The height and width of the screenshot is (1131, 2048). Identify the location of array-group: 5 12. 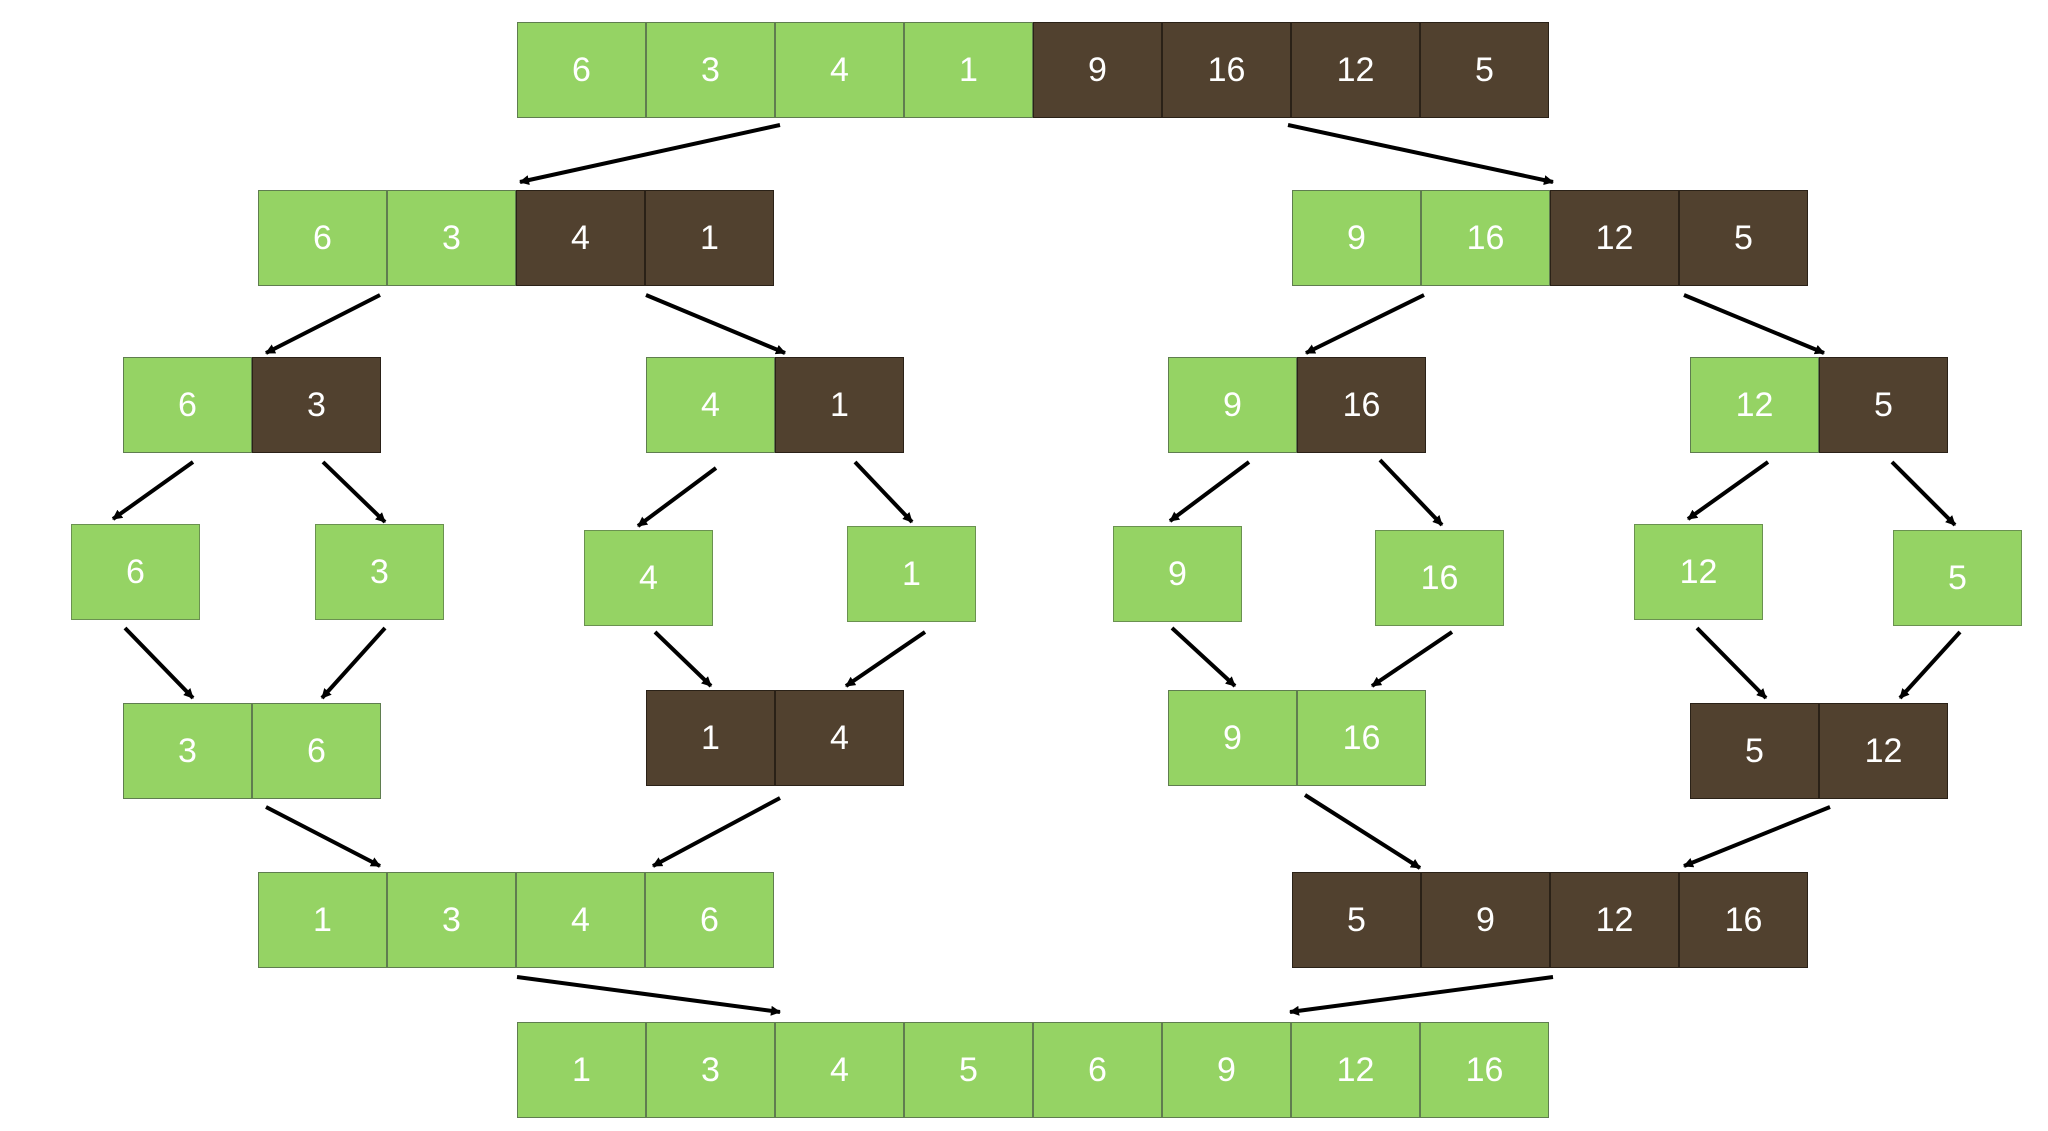
(1819, 751).